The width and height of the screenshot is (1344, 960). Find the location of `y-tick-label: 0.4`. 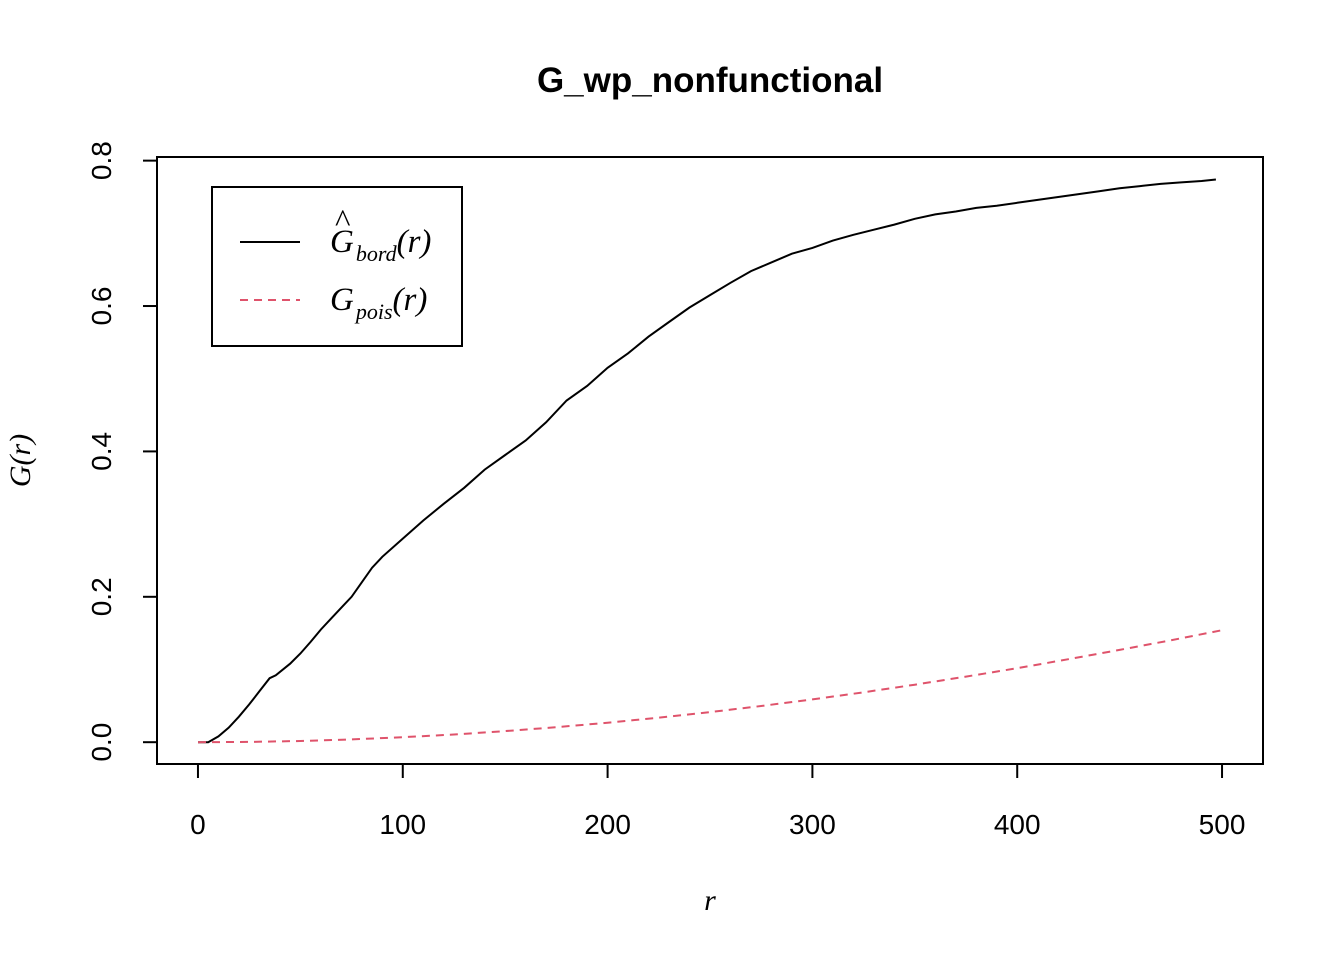

y-tick-label: 0.4 is located at coordinates (101, 451).